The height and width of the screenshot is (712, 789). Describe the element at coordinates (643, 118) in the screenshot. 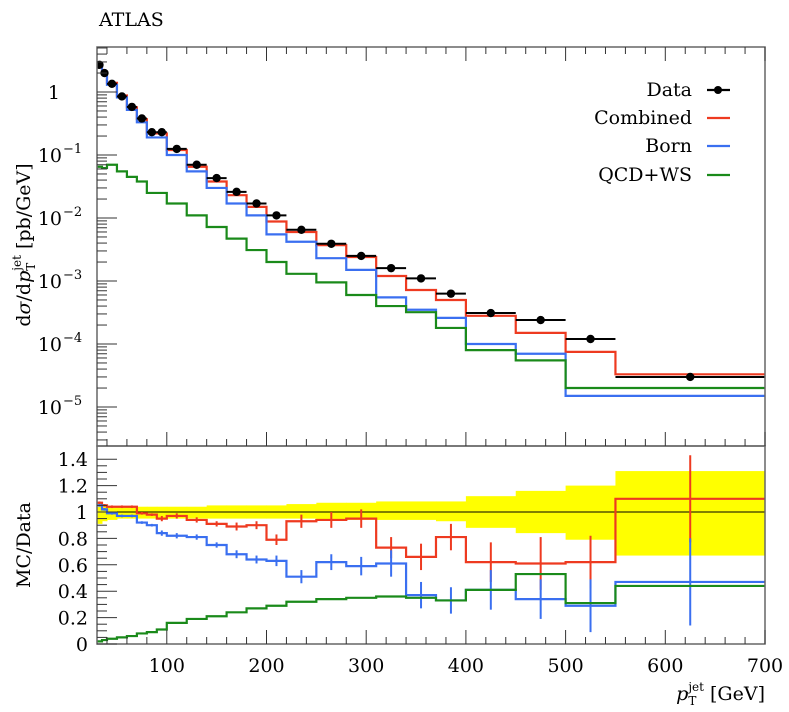

I see `legend-label-combined: Combined` at that location.